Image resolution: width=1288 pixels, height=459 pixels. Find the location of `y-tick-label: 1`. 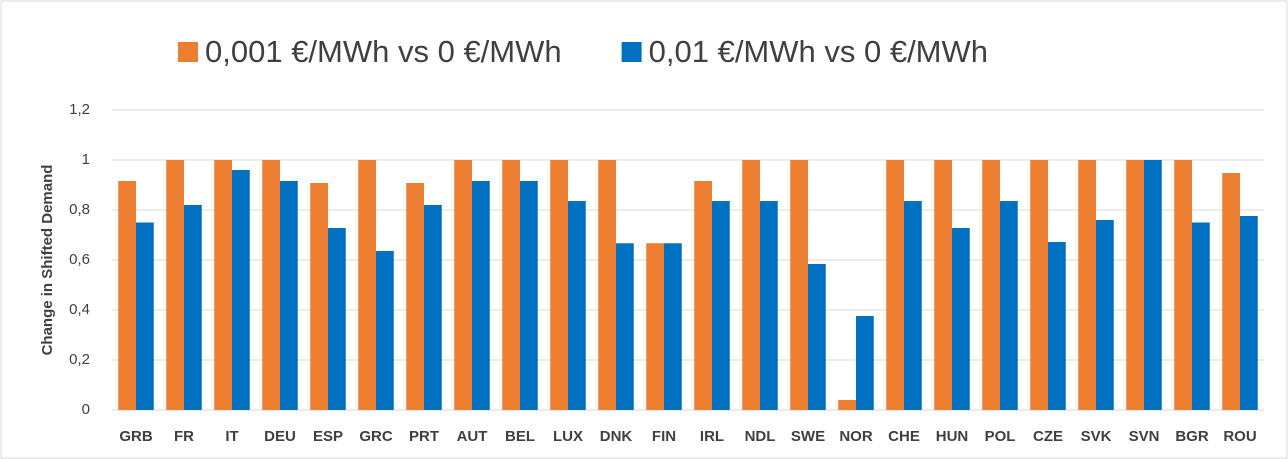

y-tick-label: 1 is located at coordinates (86, 159).